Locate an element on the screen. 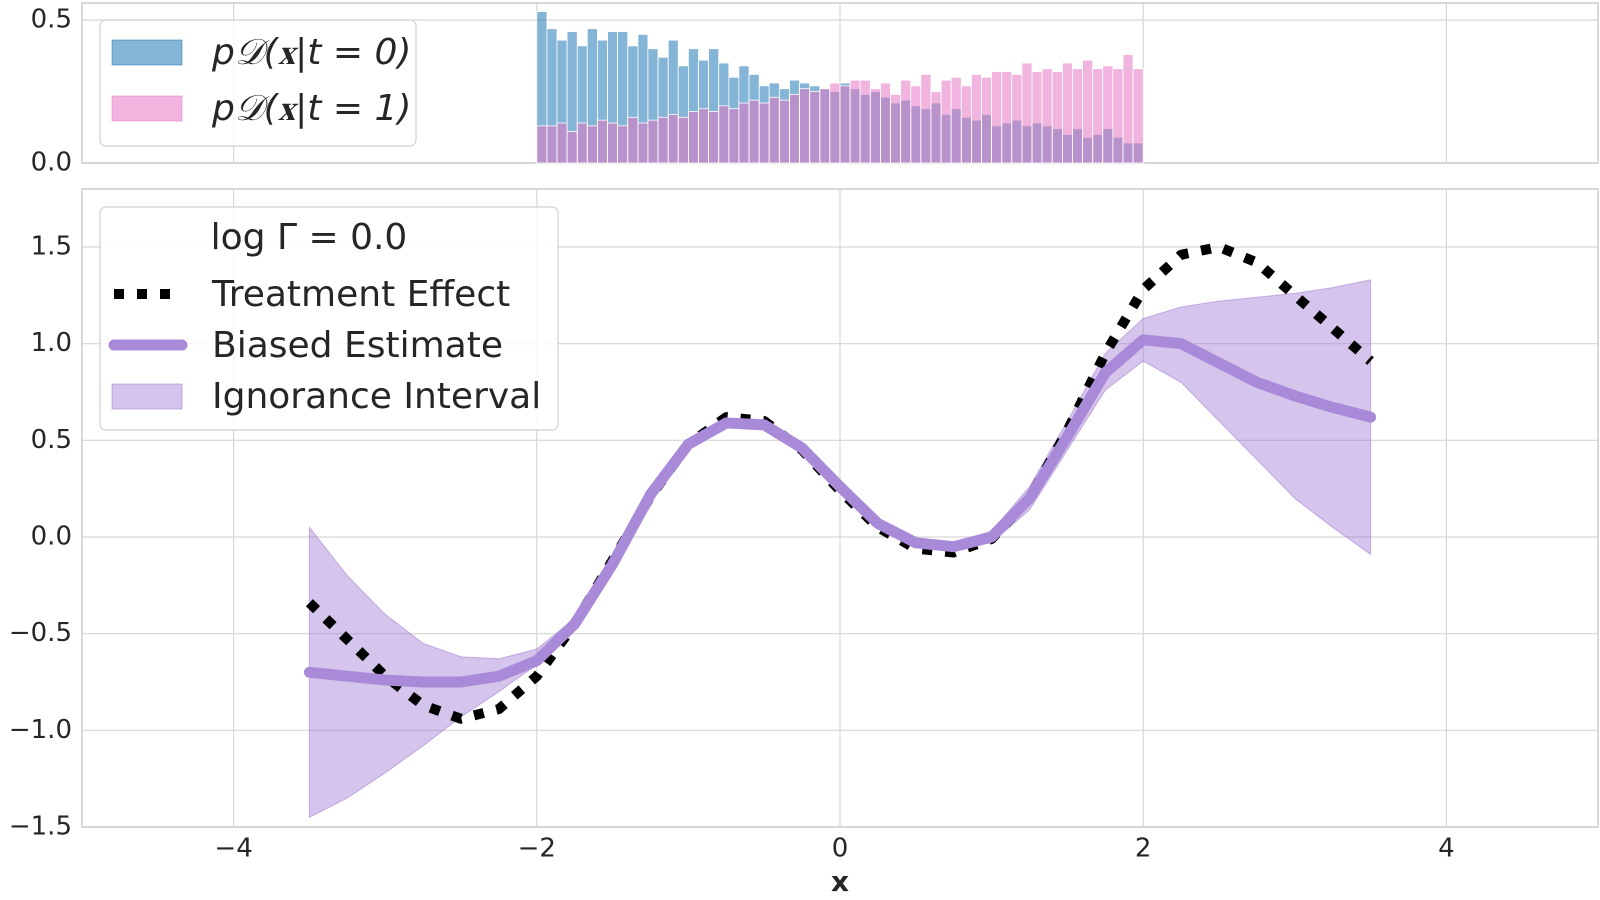 This screenshot has height=900, width=1600. legend-label: p𝒟(𝐱|t = 1) is located at coordinates (311, 108).